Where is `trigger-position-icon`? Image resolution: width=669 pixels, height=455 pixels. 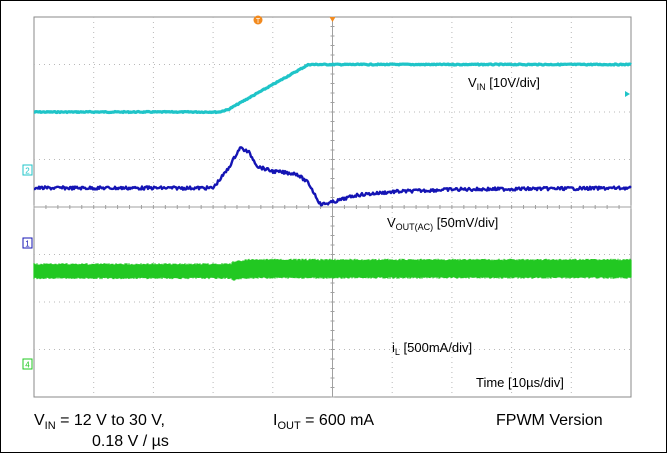
trigger-position-icon is located at coordinates (332, 19).